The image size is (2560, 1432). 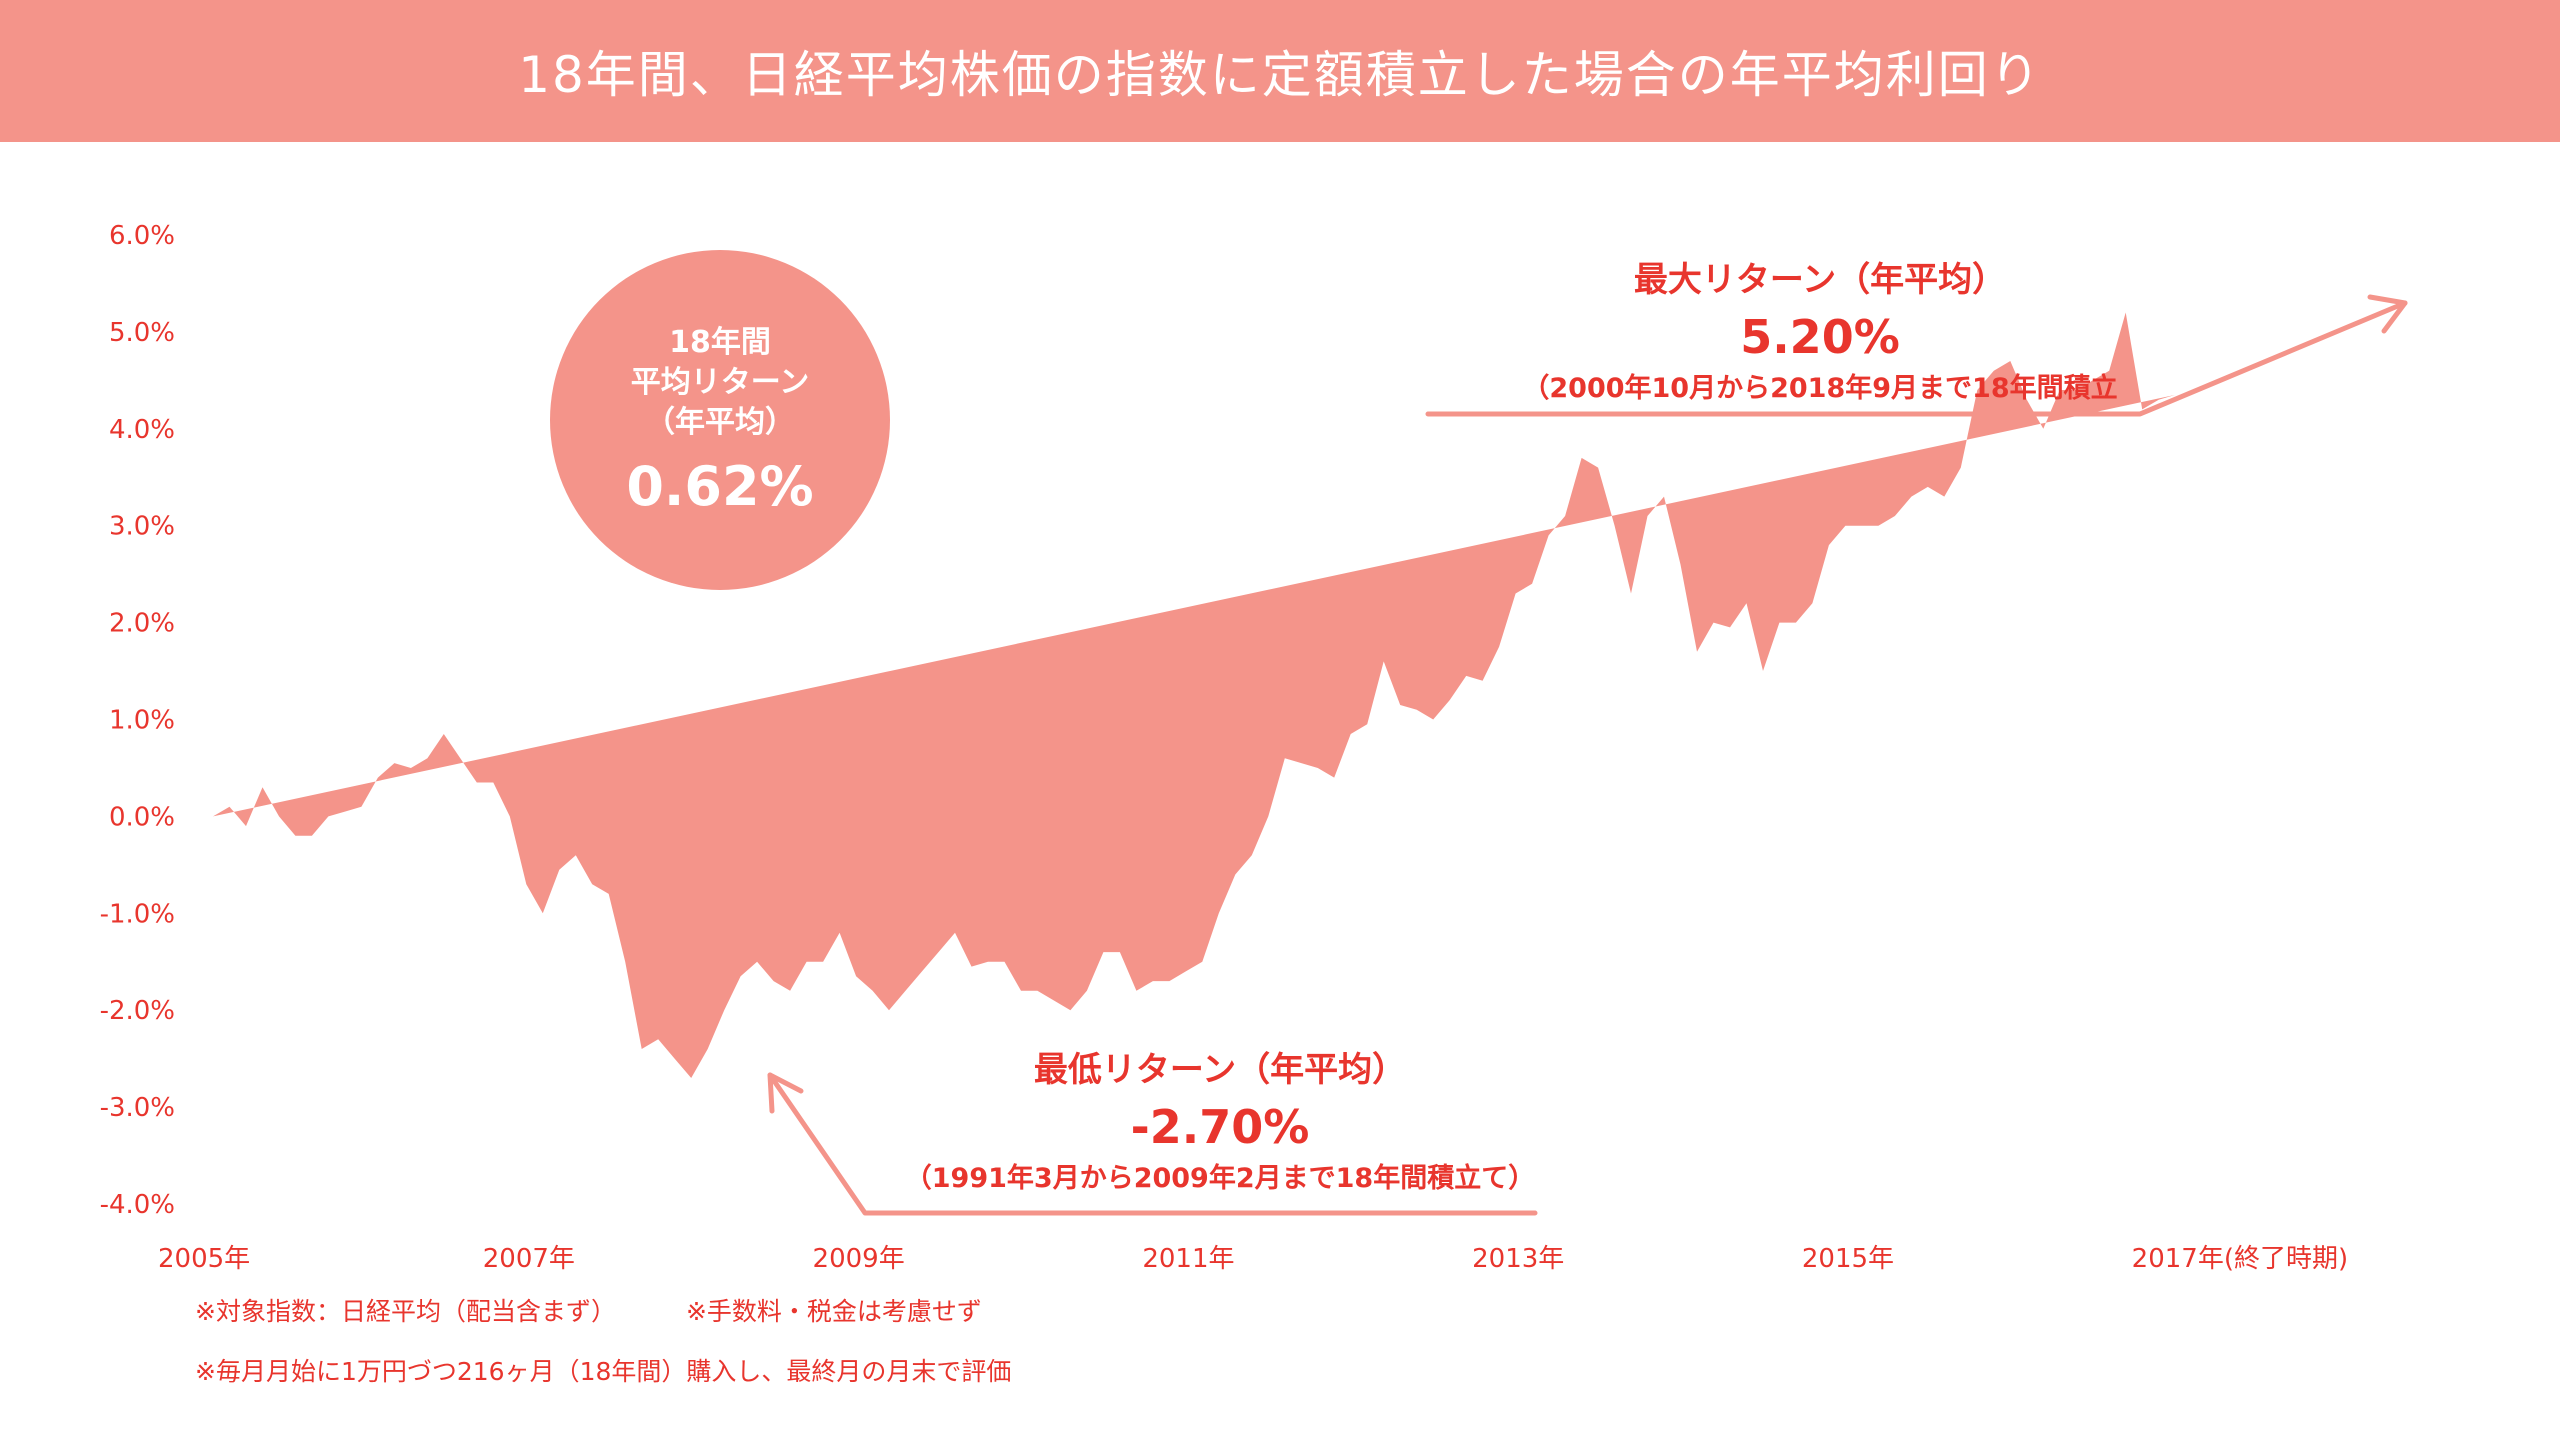 What do you see at coordinates (204, 1259) in the screenshot?
I see `x-tick-label: 2005年` at bounding box center [204, 1259].